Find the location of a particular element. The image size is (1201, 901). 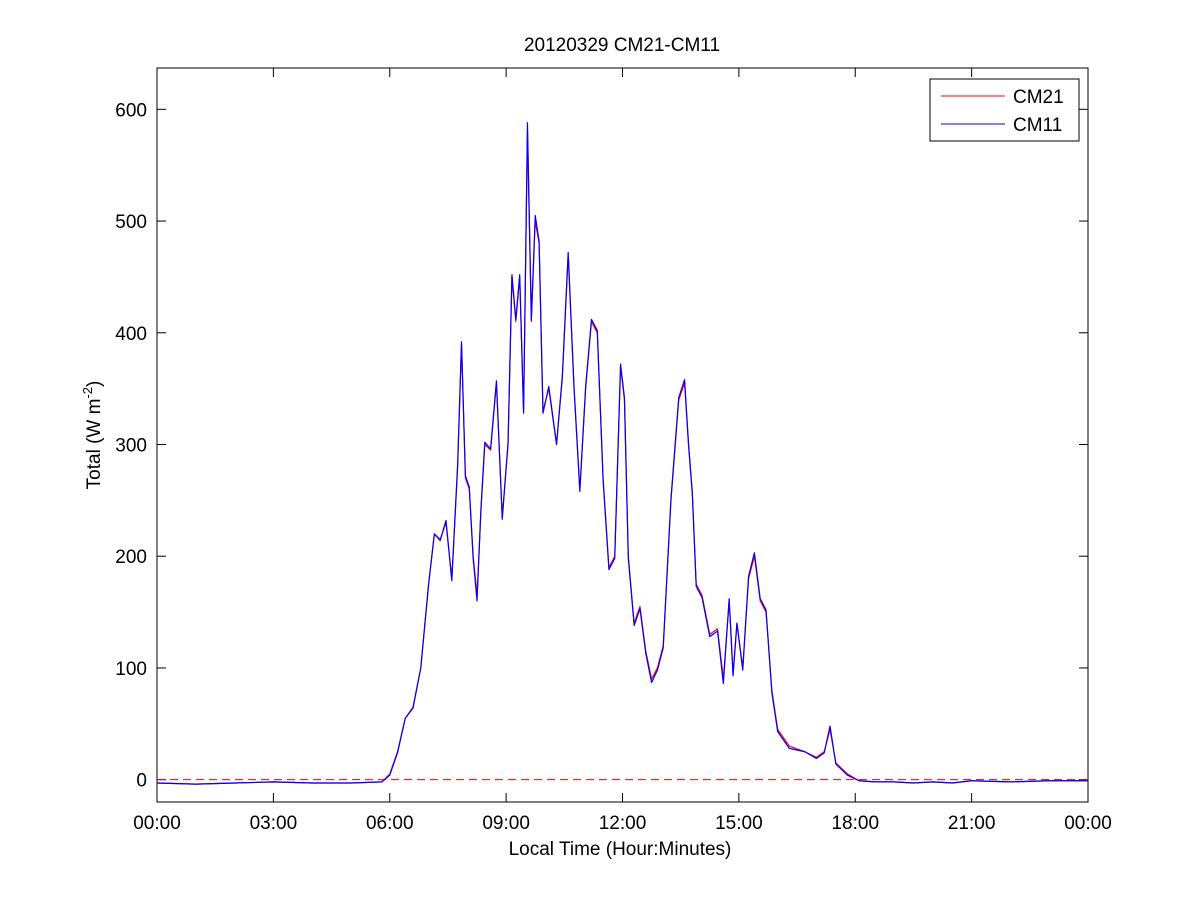

y-tick-label: 200 is located at coordinates (131, 557).